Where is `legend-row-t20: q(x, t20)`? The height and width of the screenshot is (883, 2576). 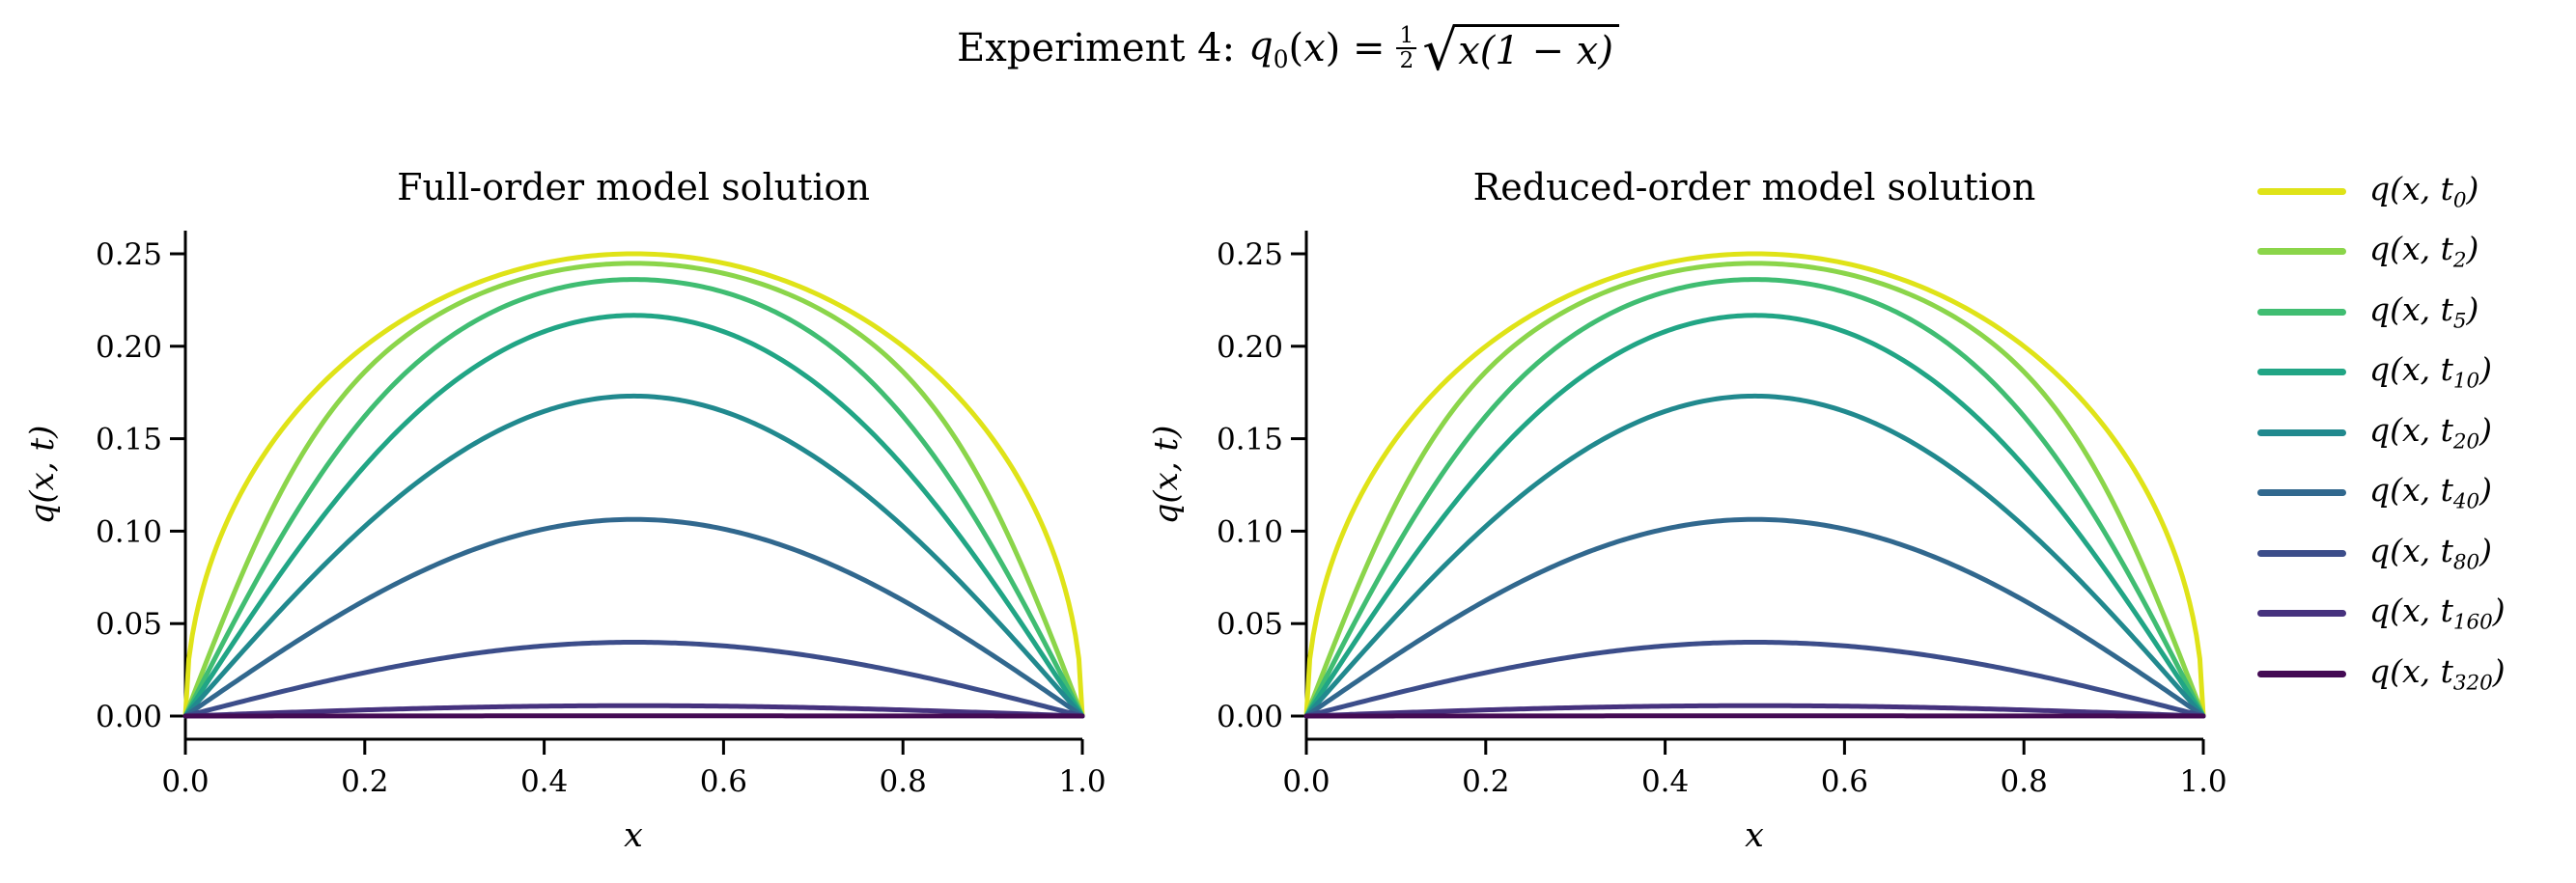
legend-row-t20: q(x, t20) is located at coordinates (2382, 432).